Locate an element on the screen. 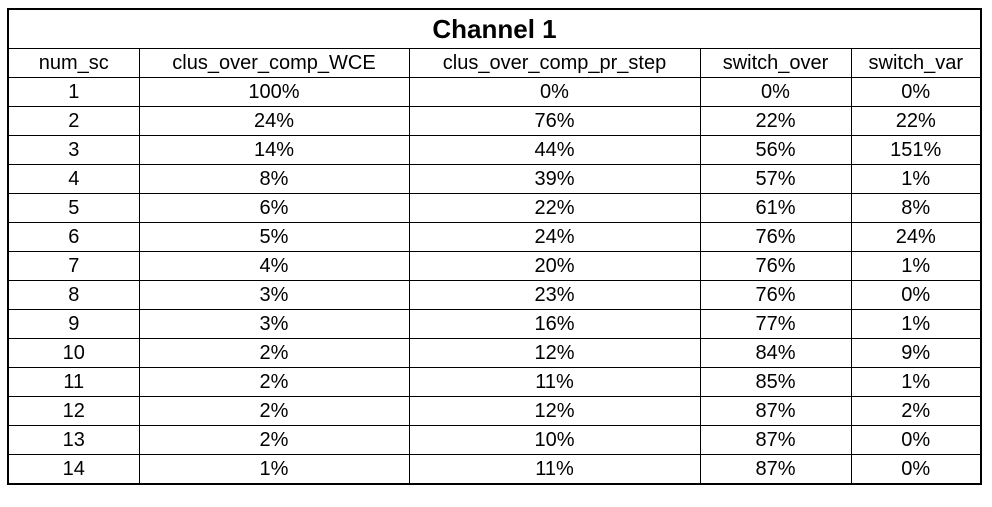  table-cell: 6 is located at coordinates (73, 237).